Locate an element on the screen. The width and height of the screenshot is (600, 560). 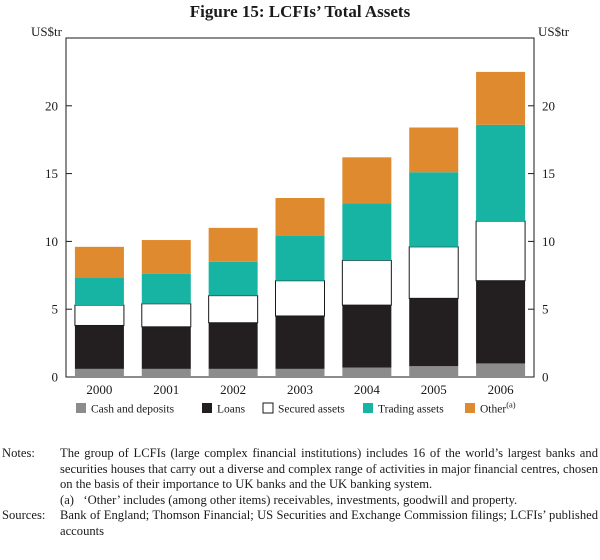
bar-segment-trading-assets-2001 is located at coordinates (166, 288).